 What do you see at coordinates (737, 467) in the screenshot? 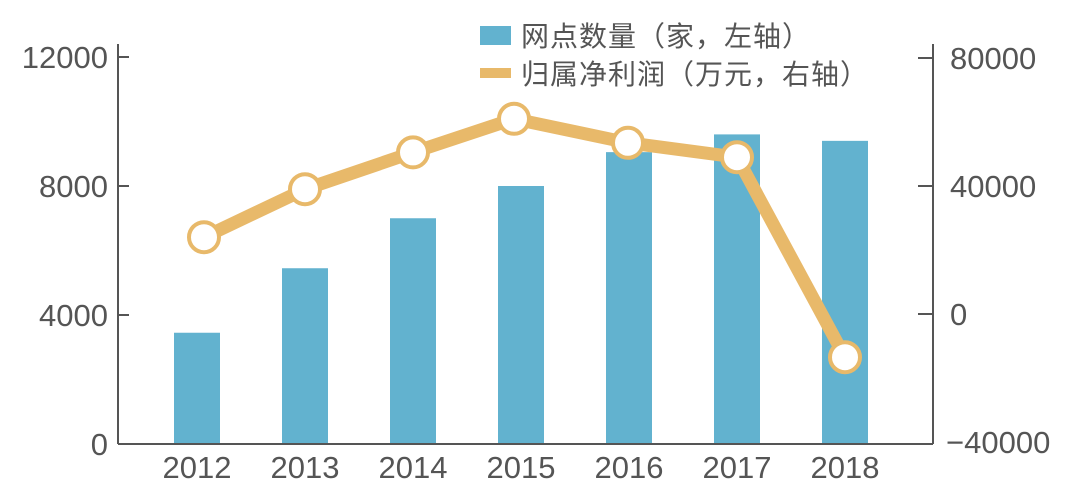
I see `x-tick-label: 2017` at bounding box center [737, 467].